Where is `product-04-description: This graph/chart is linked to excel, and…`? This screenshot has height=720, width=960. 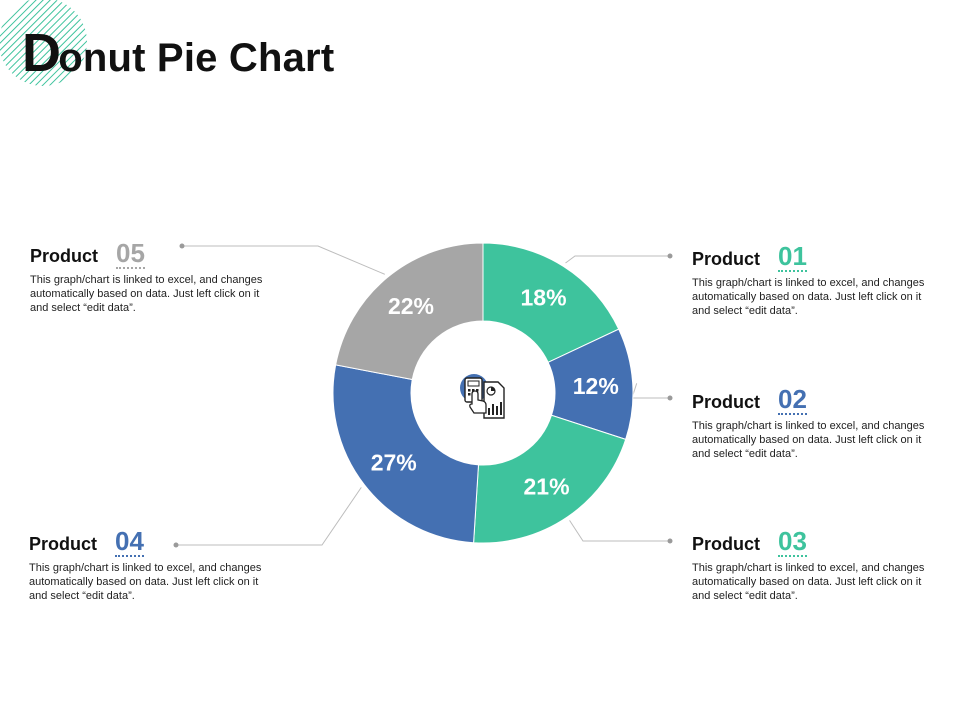
product-04-description: This graph/chart is linked to excel, and… is located at coordinates (145, 582).